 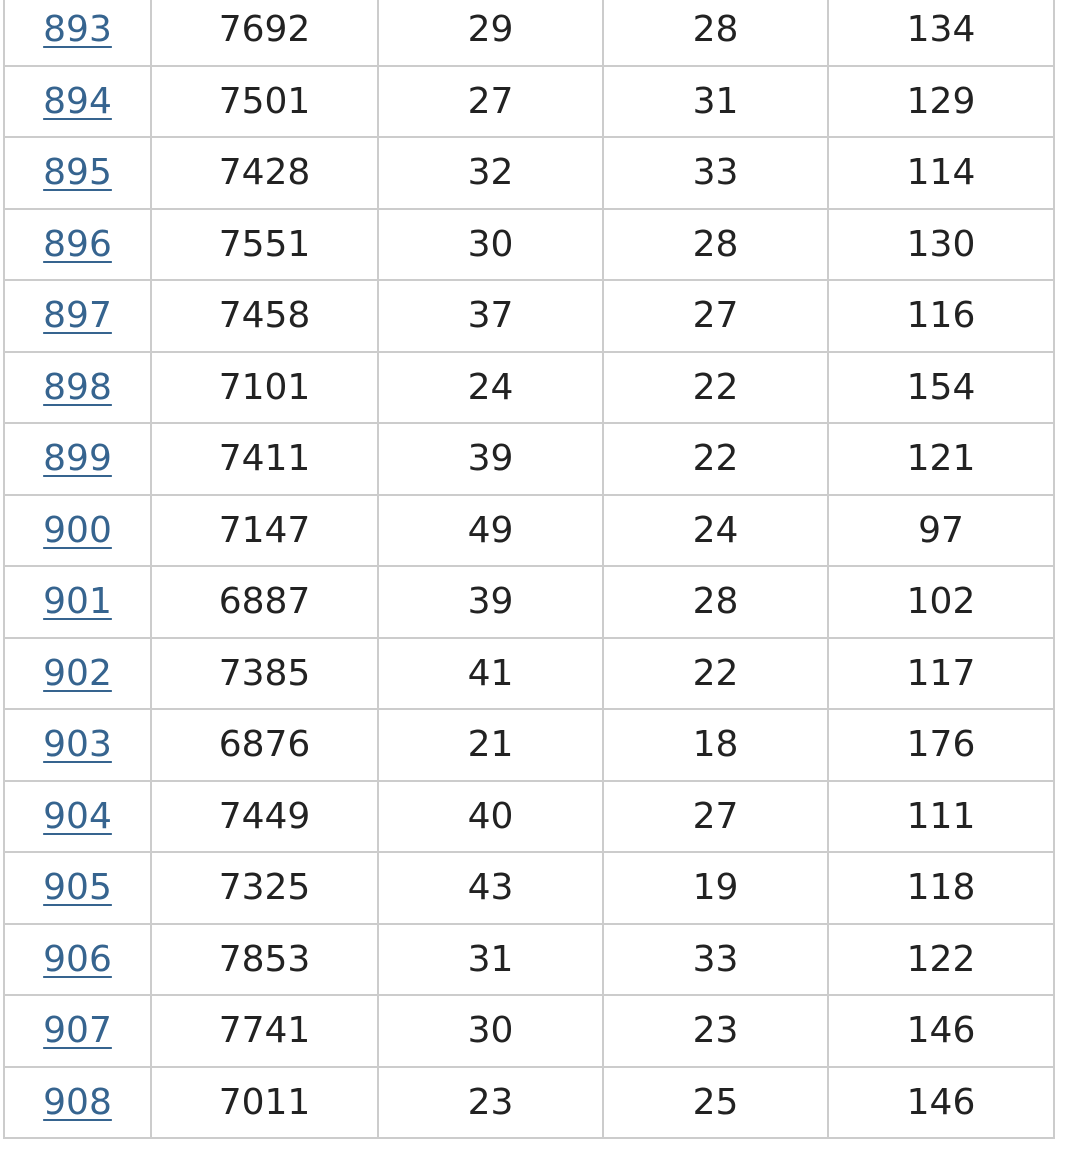 I want to click on row-id-link: 894, so click(x=77, y=101).